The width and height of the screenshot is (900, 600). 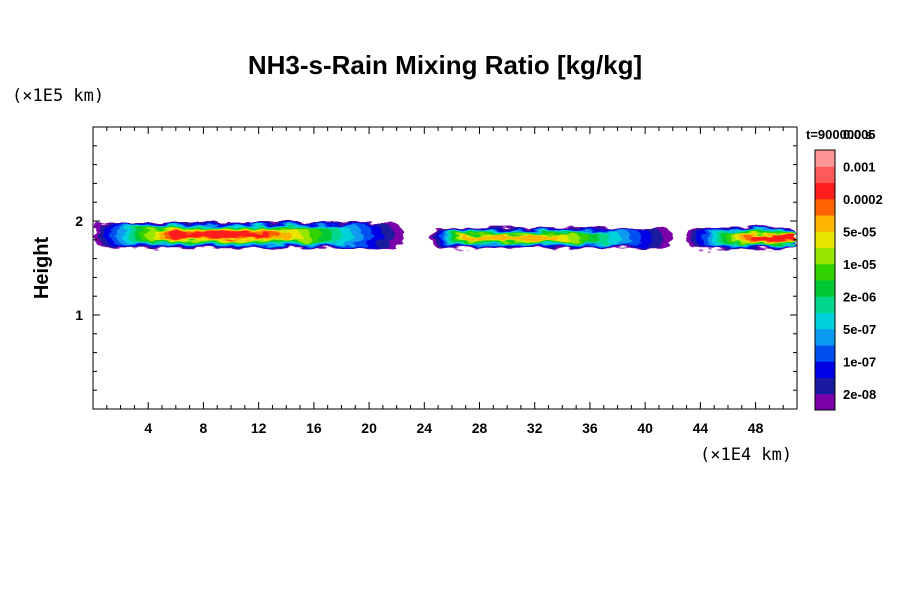 What do you see at coordinates (859, 264) in the screenshot?
I see `colorbar-label: 1e-05` at bounding box center [859, 264].